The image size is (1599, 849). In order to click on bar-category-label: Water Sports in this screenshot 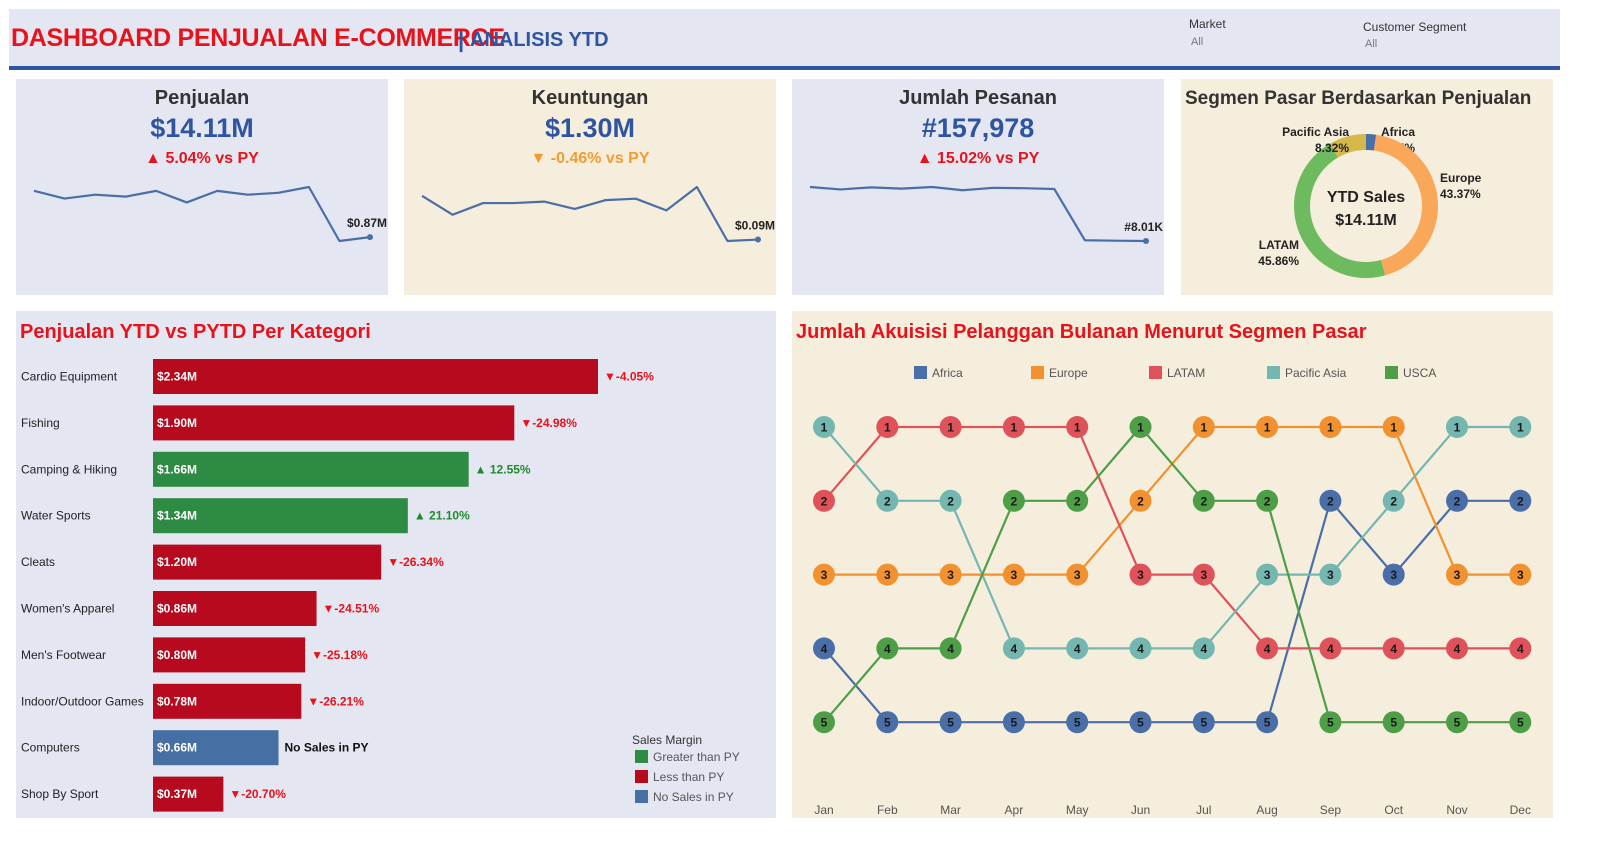, I will do `click(56, 516)`.